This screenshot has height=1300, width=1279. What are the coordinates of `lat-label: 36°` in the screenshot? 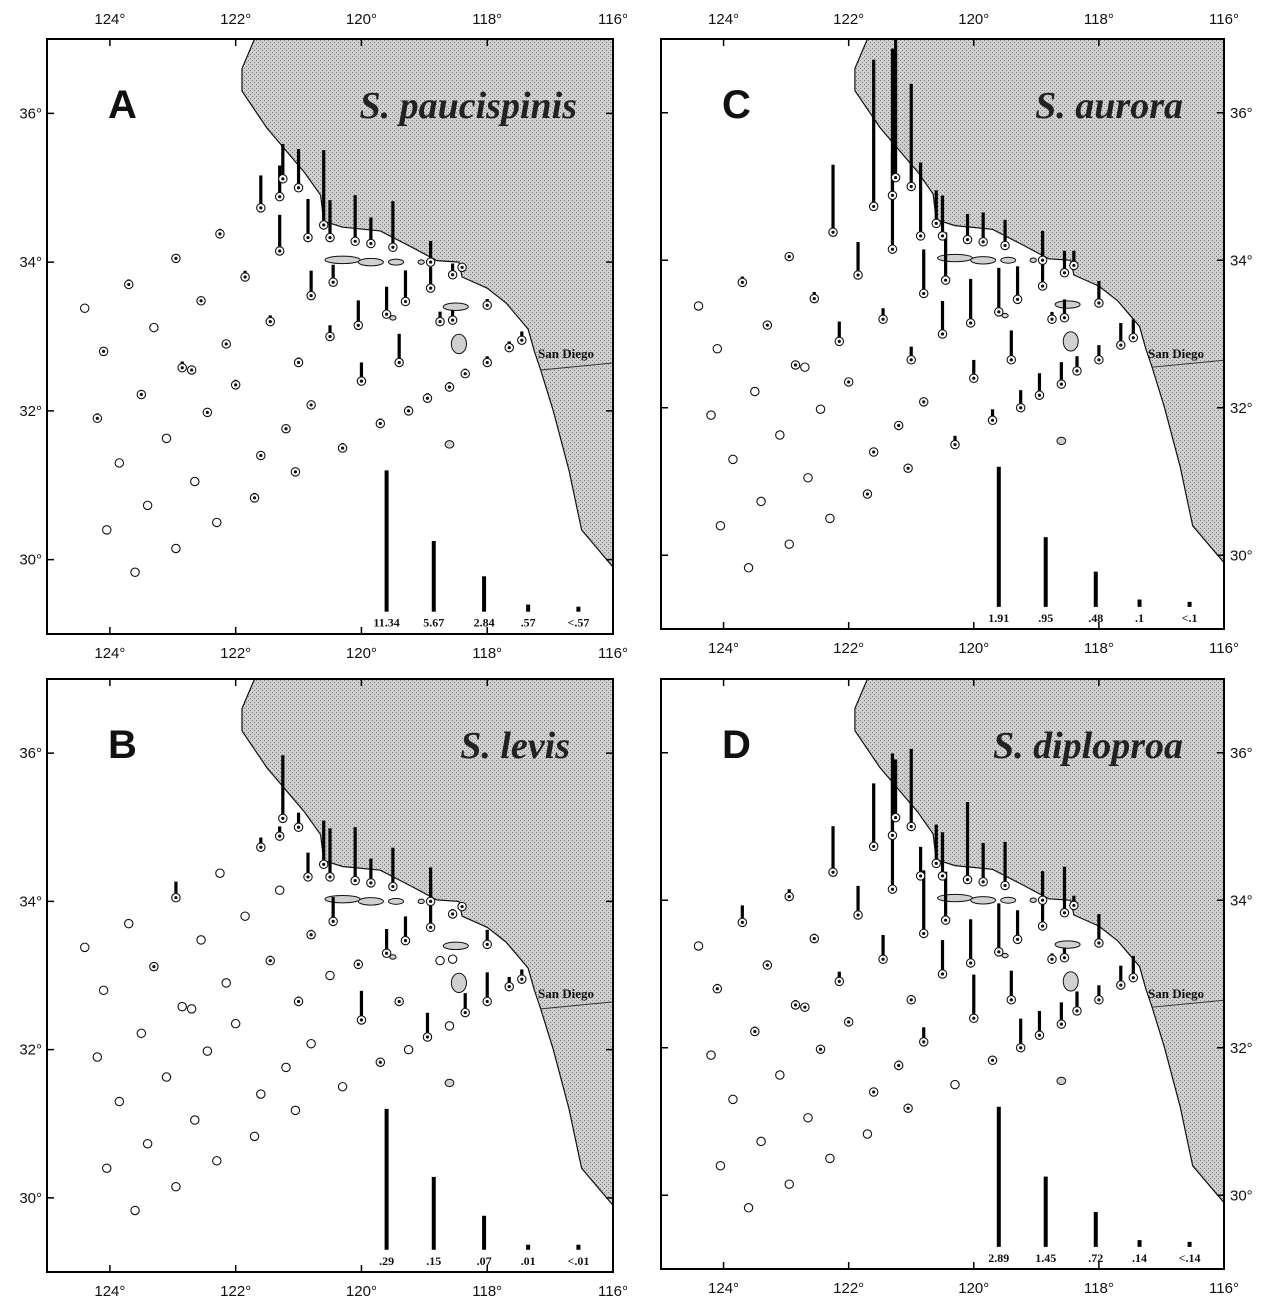 It's located at (30, 753).